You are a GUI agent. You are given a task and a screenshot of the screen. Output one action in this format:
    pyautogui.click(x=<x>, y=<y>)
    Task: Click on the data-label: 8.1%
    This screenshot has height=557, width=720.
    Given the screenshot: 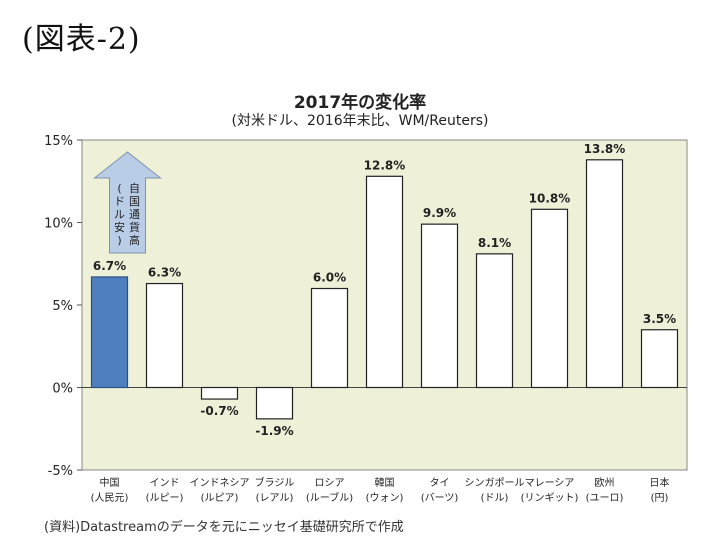 What is the action you would take?
    pyautogui.click(x=494, y=243)
    